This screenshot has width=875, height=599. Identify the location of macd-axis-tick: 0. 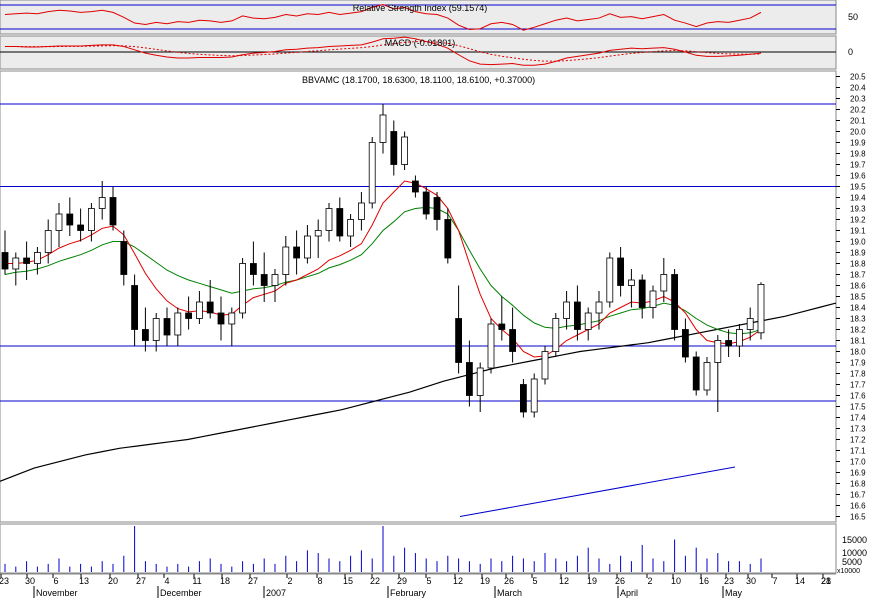
(850, 52).